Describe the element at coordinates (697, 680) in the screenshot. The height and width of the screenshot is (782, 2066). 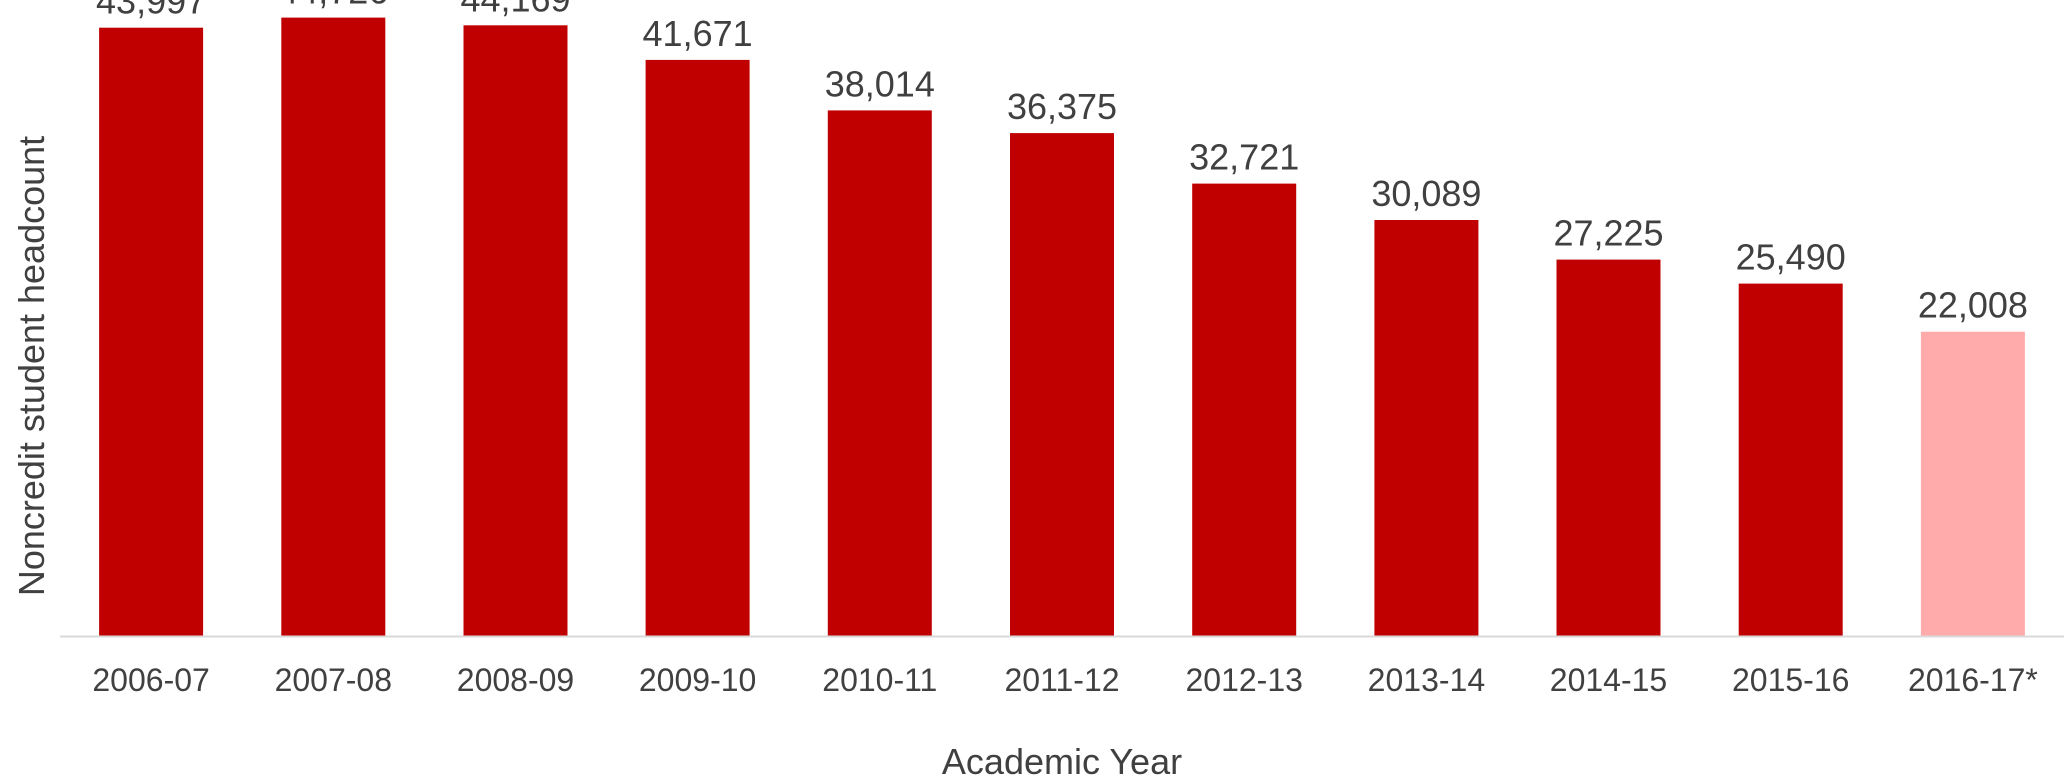
I see `x-tick-label-2009-10: 2009-10` at that location.